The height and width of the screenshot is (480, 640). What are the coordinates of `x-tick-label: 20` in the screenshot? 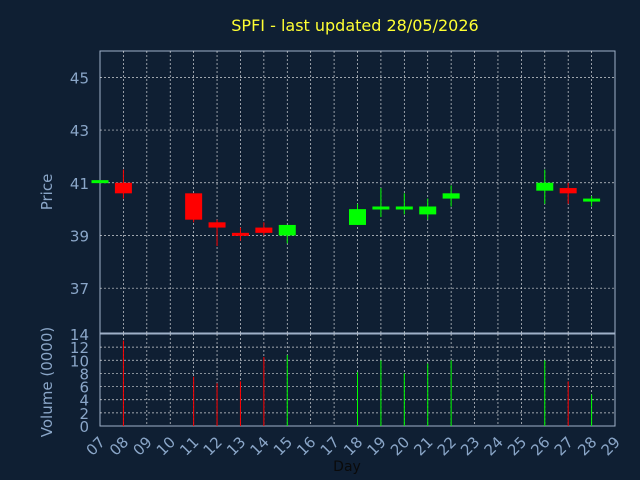 It's located at (400, 446).